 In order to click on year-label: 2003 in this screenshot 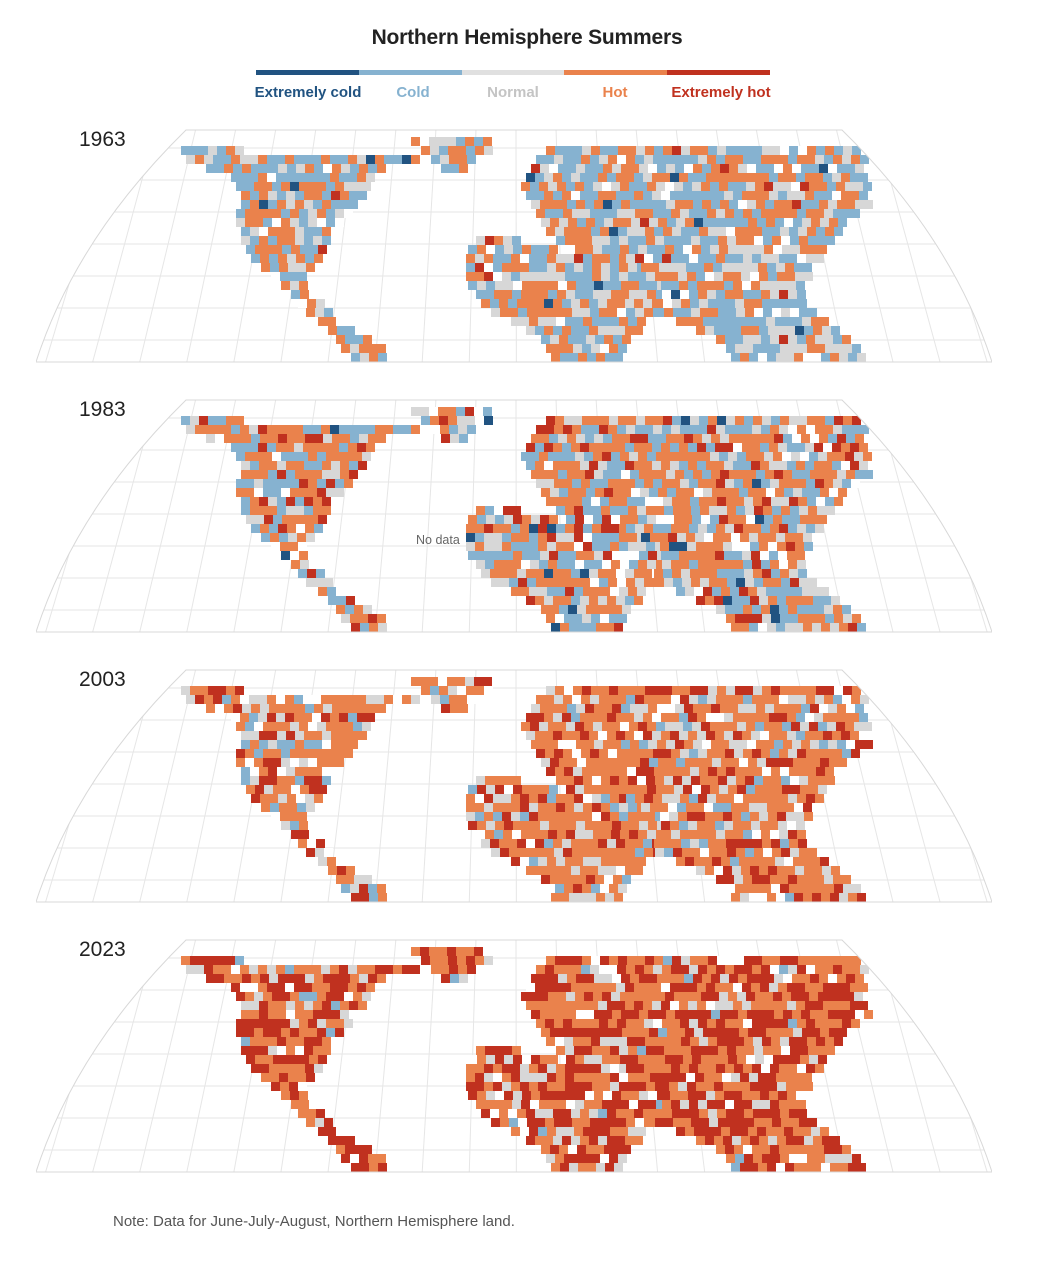, I will do `click(102, 679)`.